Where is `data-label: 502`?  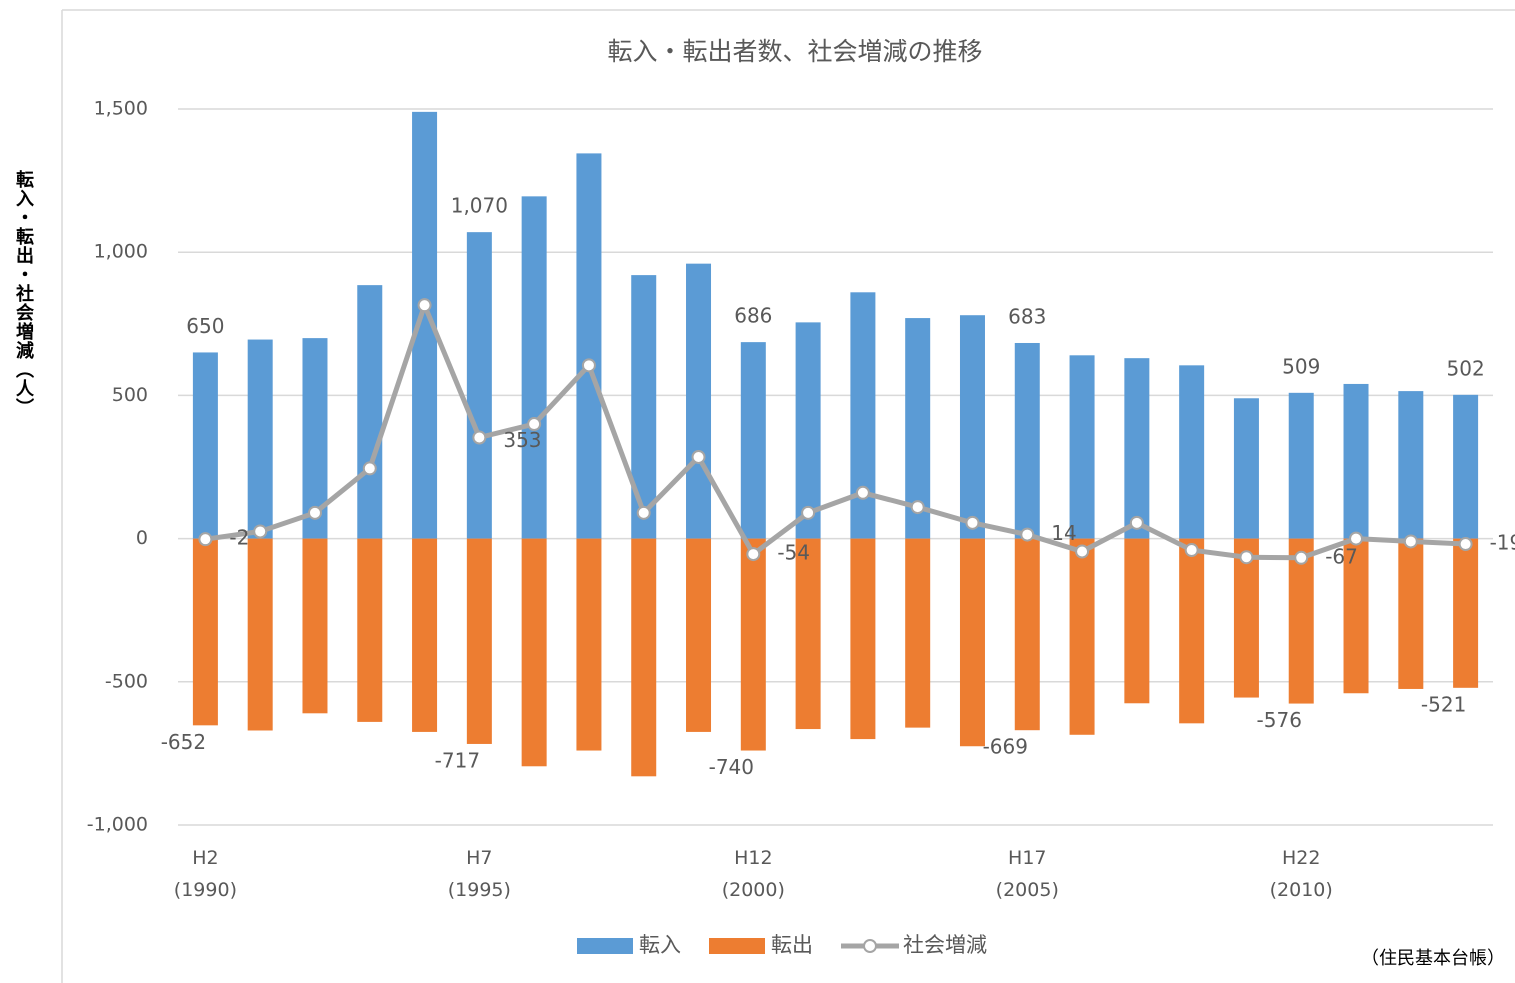
data-label: 502 is located at coordinates (1466, 368).